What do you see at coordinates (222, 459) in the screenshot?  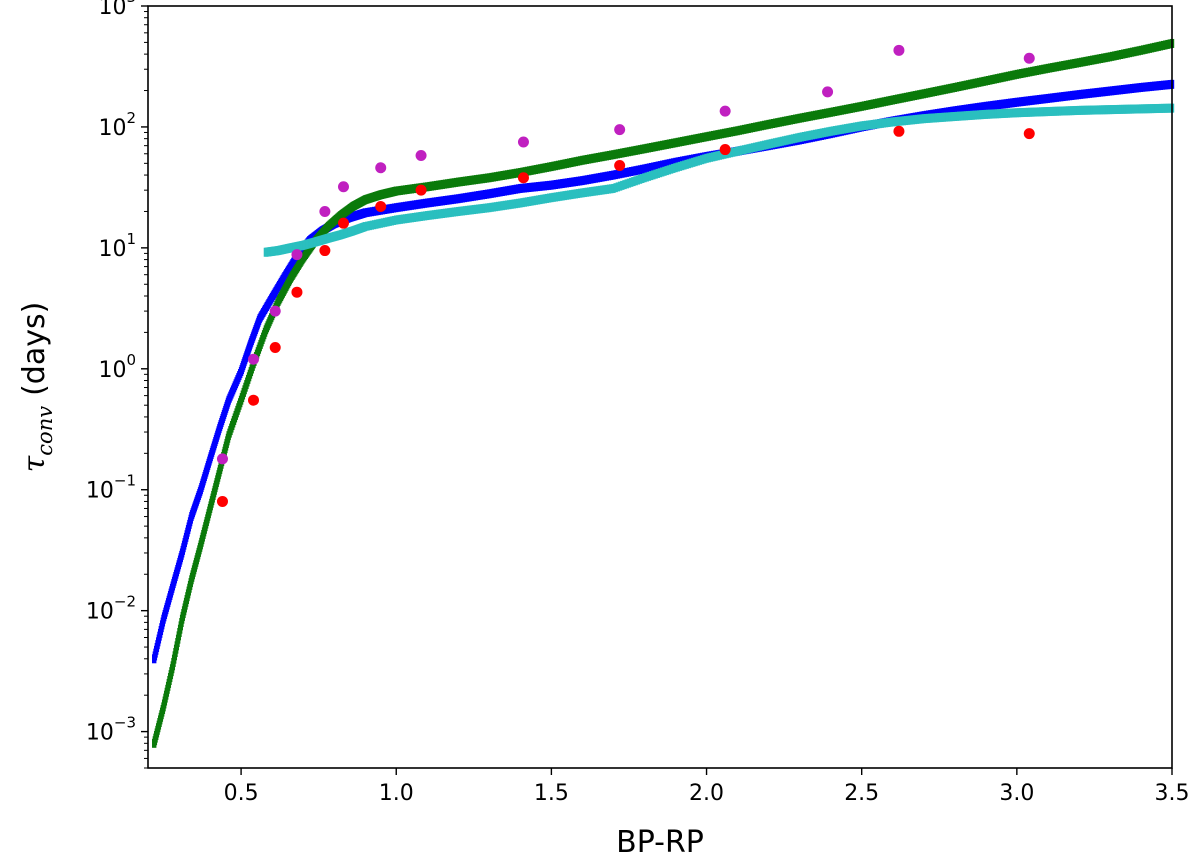 I see `series-3-point` at bounding box center [222, 459].